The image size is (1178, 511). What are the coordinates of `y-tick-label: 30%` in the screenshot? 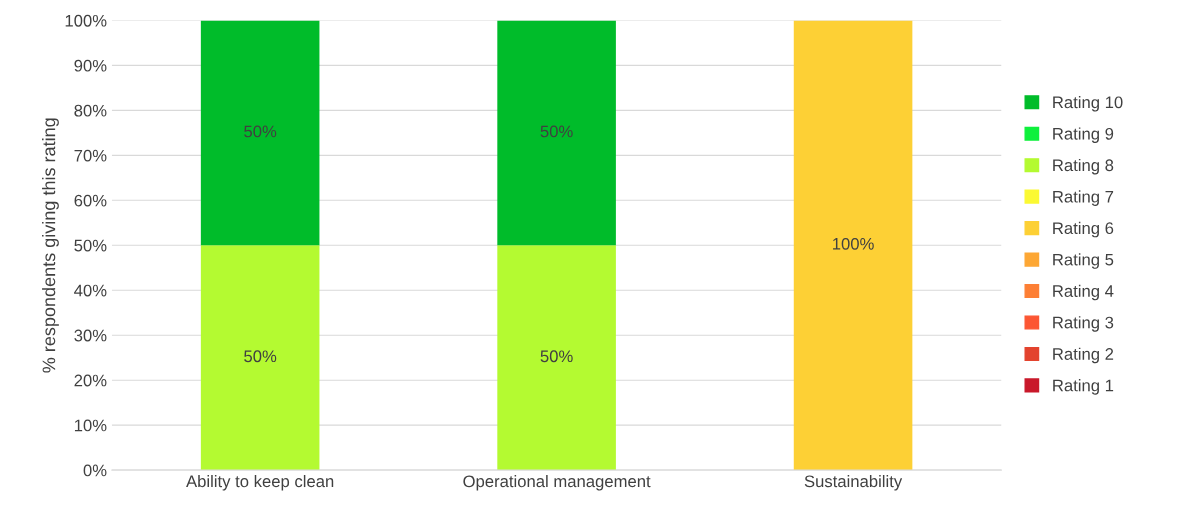 It's located at (90, 335).